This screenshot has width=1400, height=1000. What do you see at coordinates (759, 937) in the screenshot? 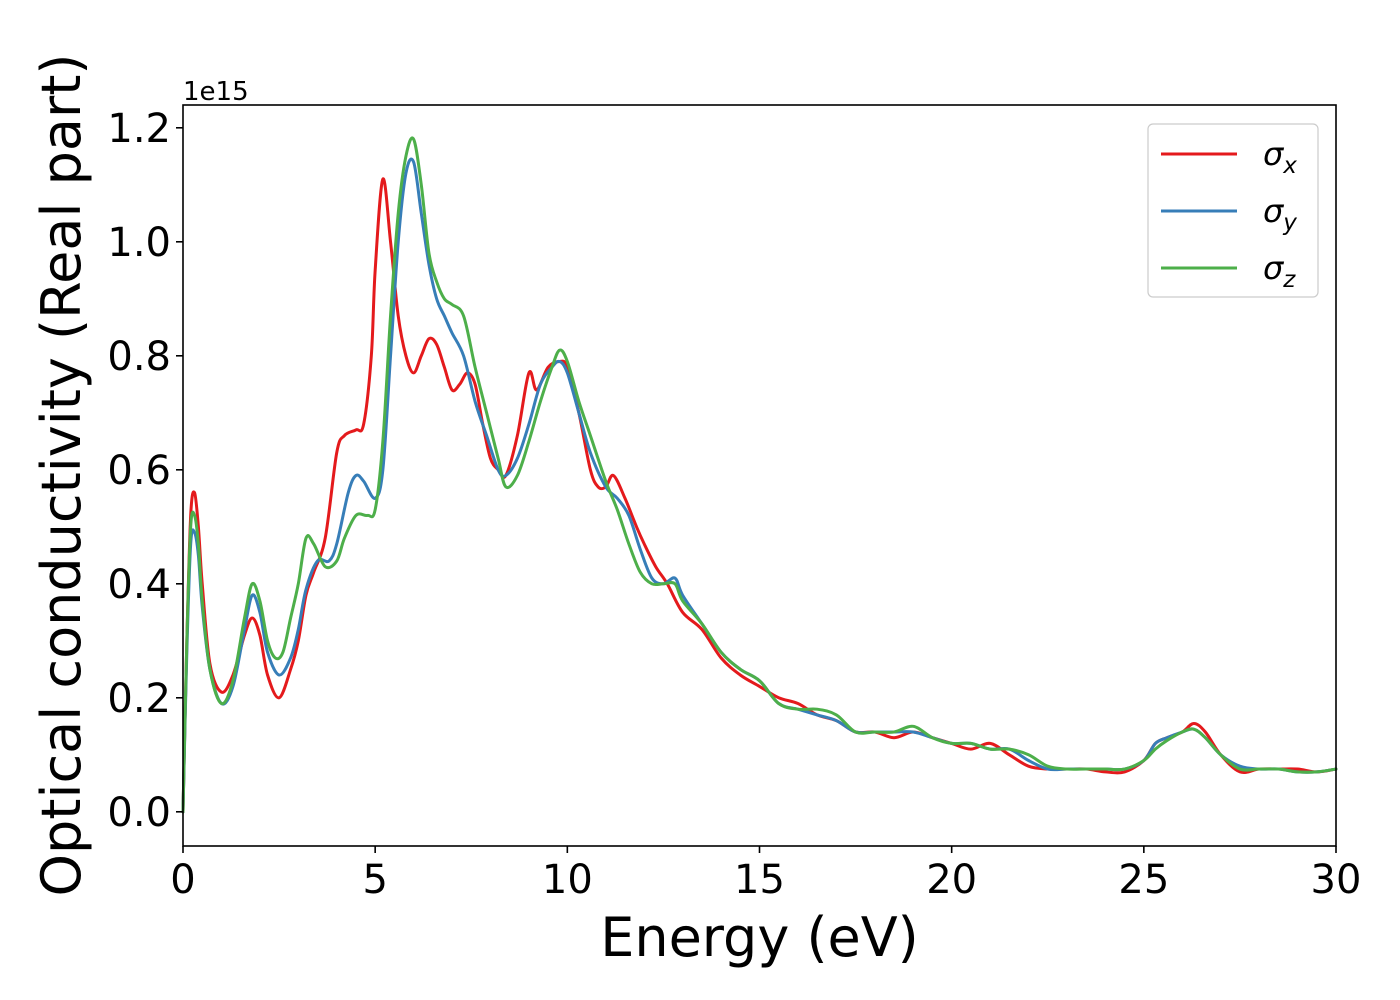
I see `x-axis-title: Energy (eV)` at bounding box center [759, 937].